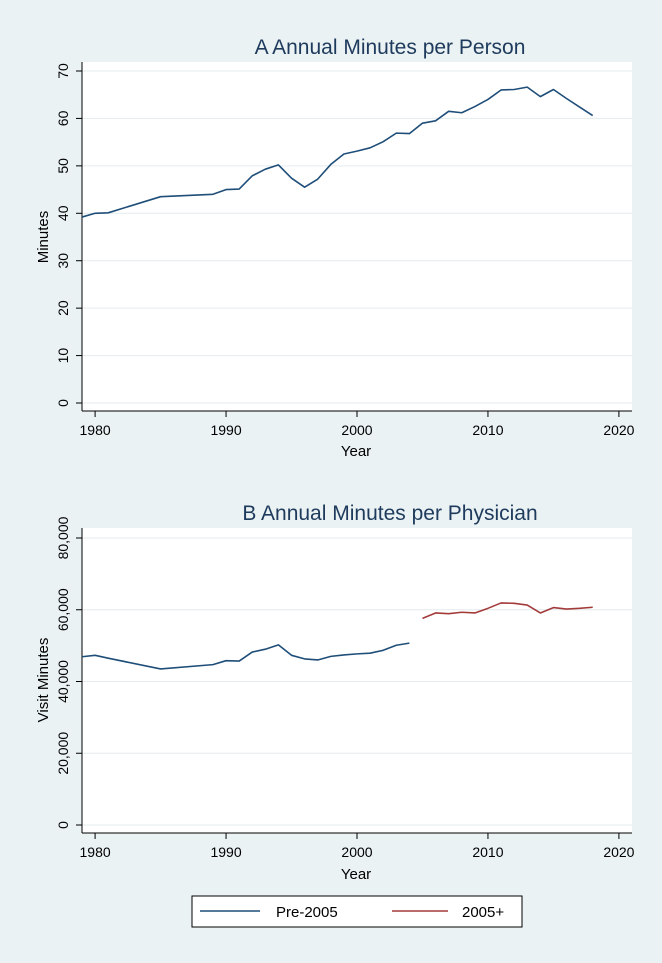 The image size is (662, 963). What do you see at coordinates (337, 636) in the screenshot?
I see `panel-b-series` at bounding box center [337, 636].